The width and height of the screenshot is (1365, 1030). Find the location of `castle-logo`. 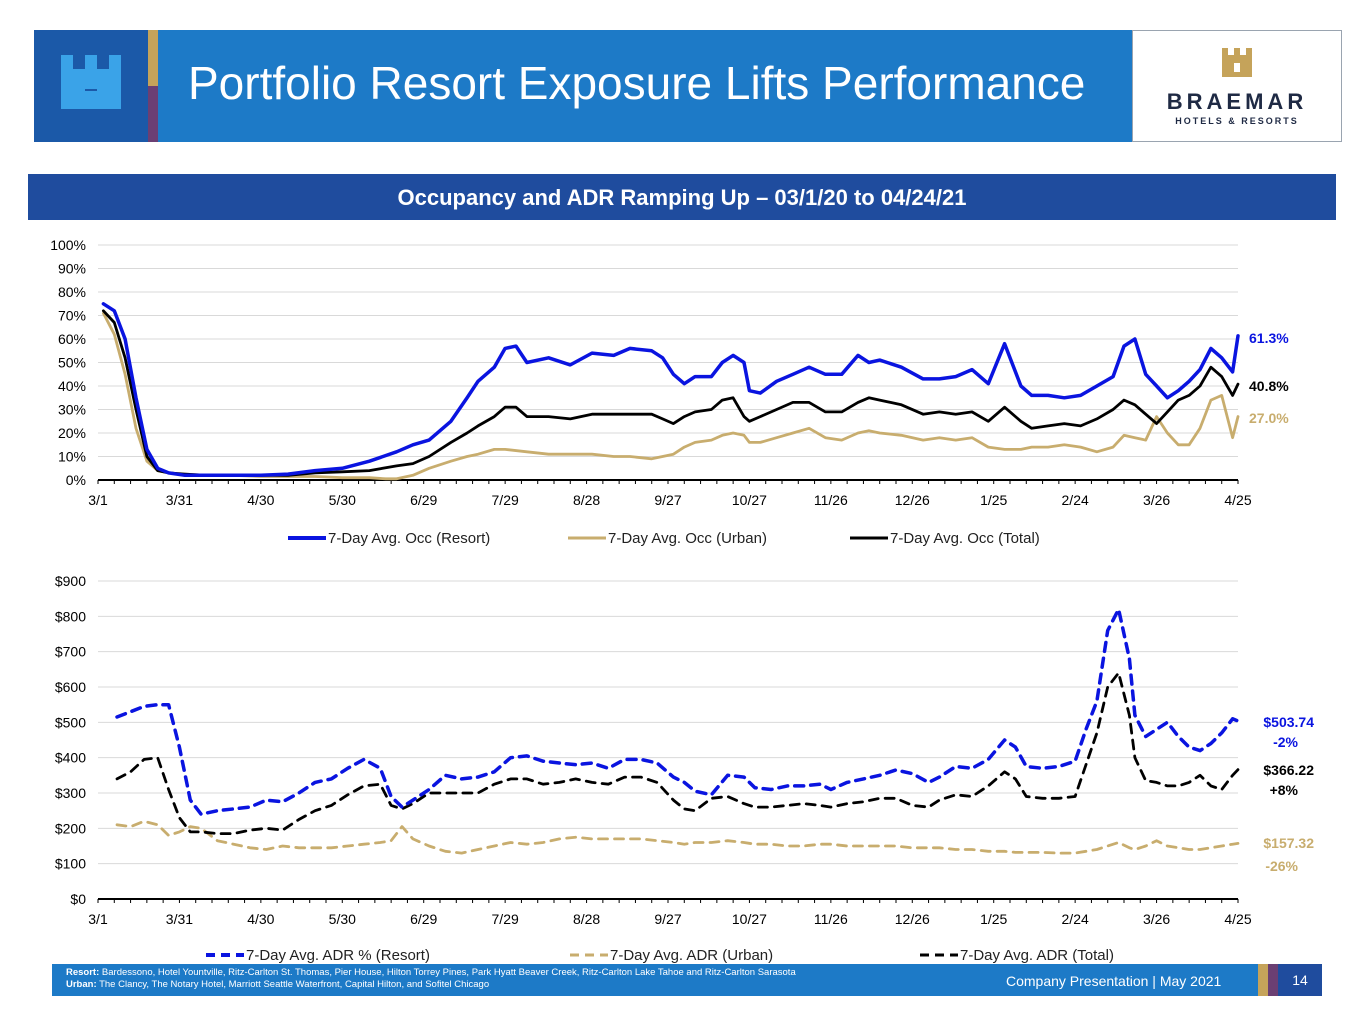

castle-logo is located at coordinates (91, 86).